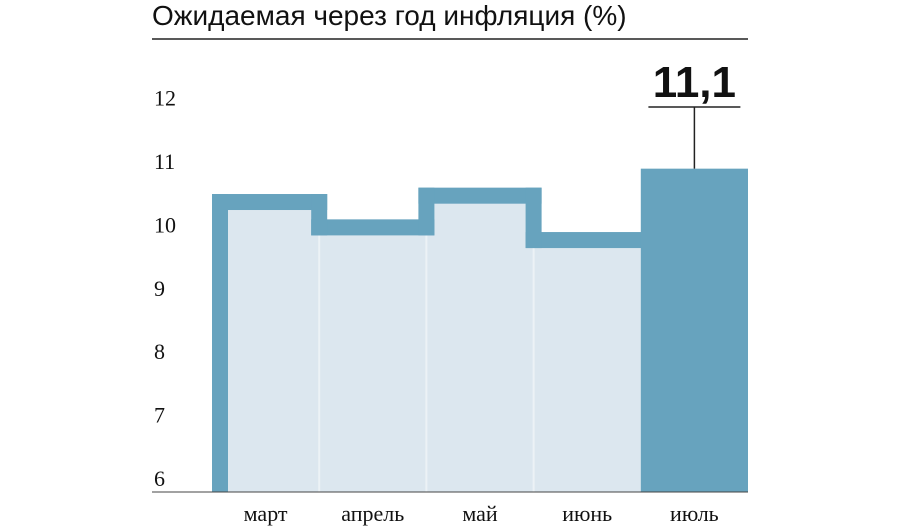  Describe the element at coordinates (165, 98) in the screenshot. I see `y-tick-label: 12` at that location.